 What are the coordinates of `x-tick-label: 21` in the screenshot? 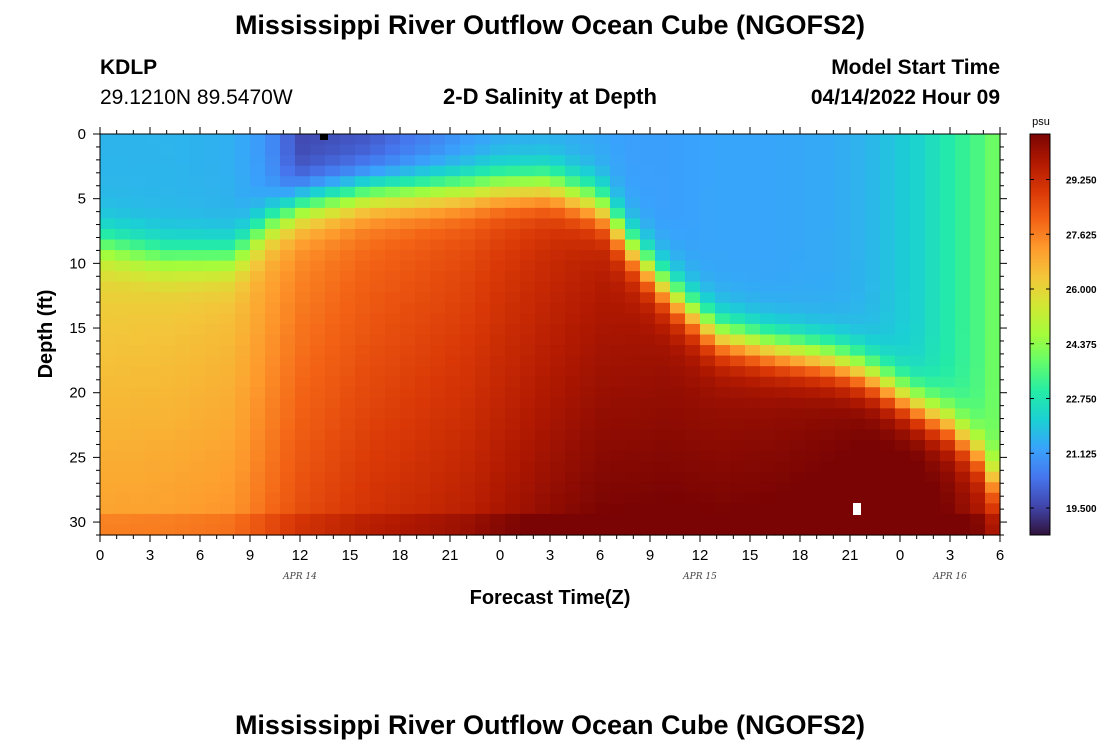 It's located at (850, 555).